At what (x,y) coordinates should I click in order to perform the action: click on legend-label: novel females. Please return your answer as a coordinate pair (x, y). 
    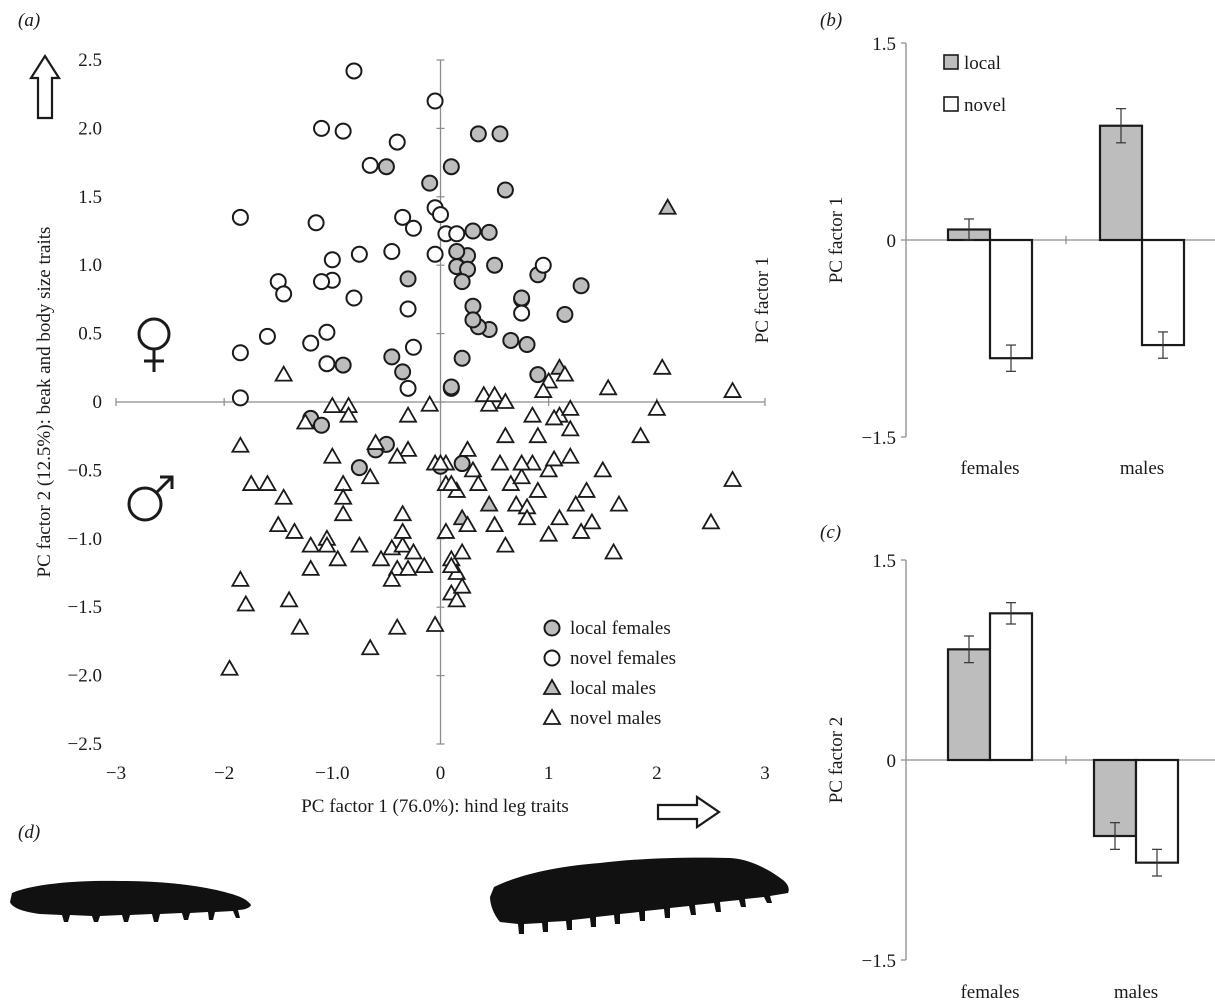
    Looking at the image, I should click on (623, 658).